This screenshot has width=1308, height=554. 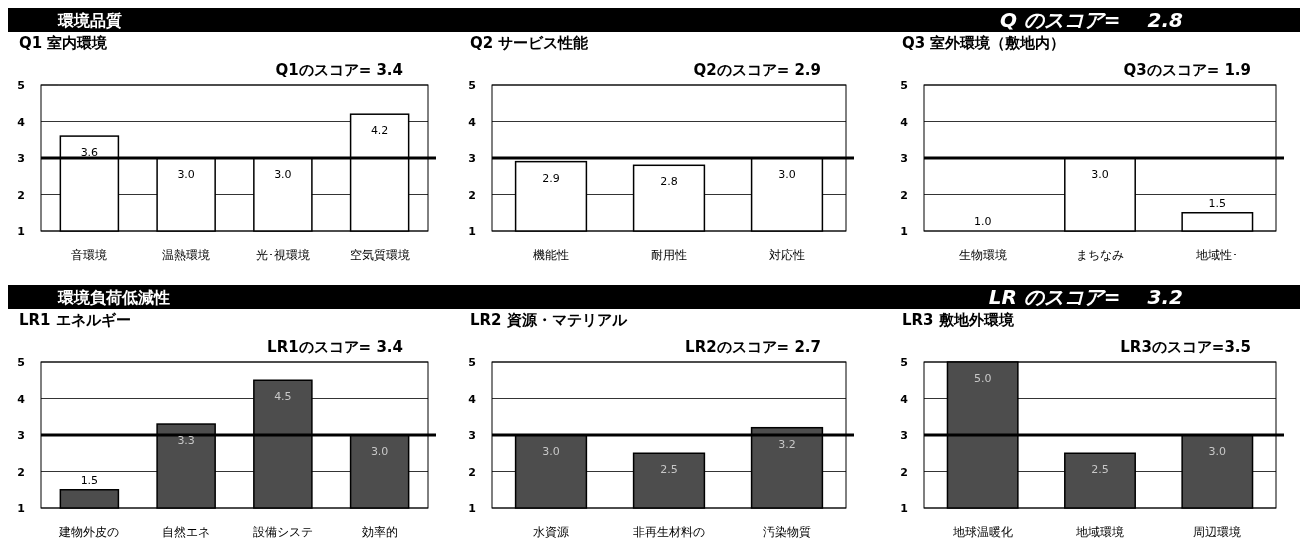 I want to click on data-label: 3.6, so click(x=89, y=153).